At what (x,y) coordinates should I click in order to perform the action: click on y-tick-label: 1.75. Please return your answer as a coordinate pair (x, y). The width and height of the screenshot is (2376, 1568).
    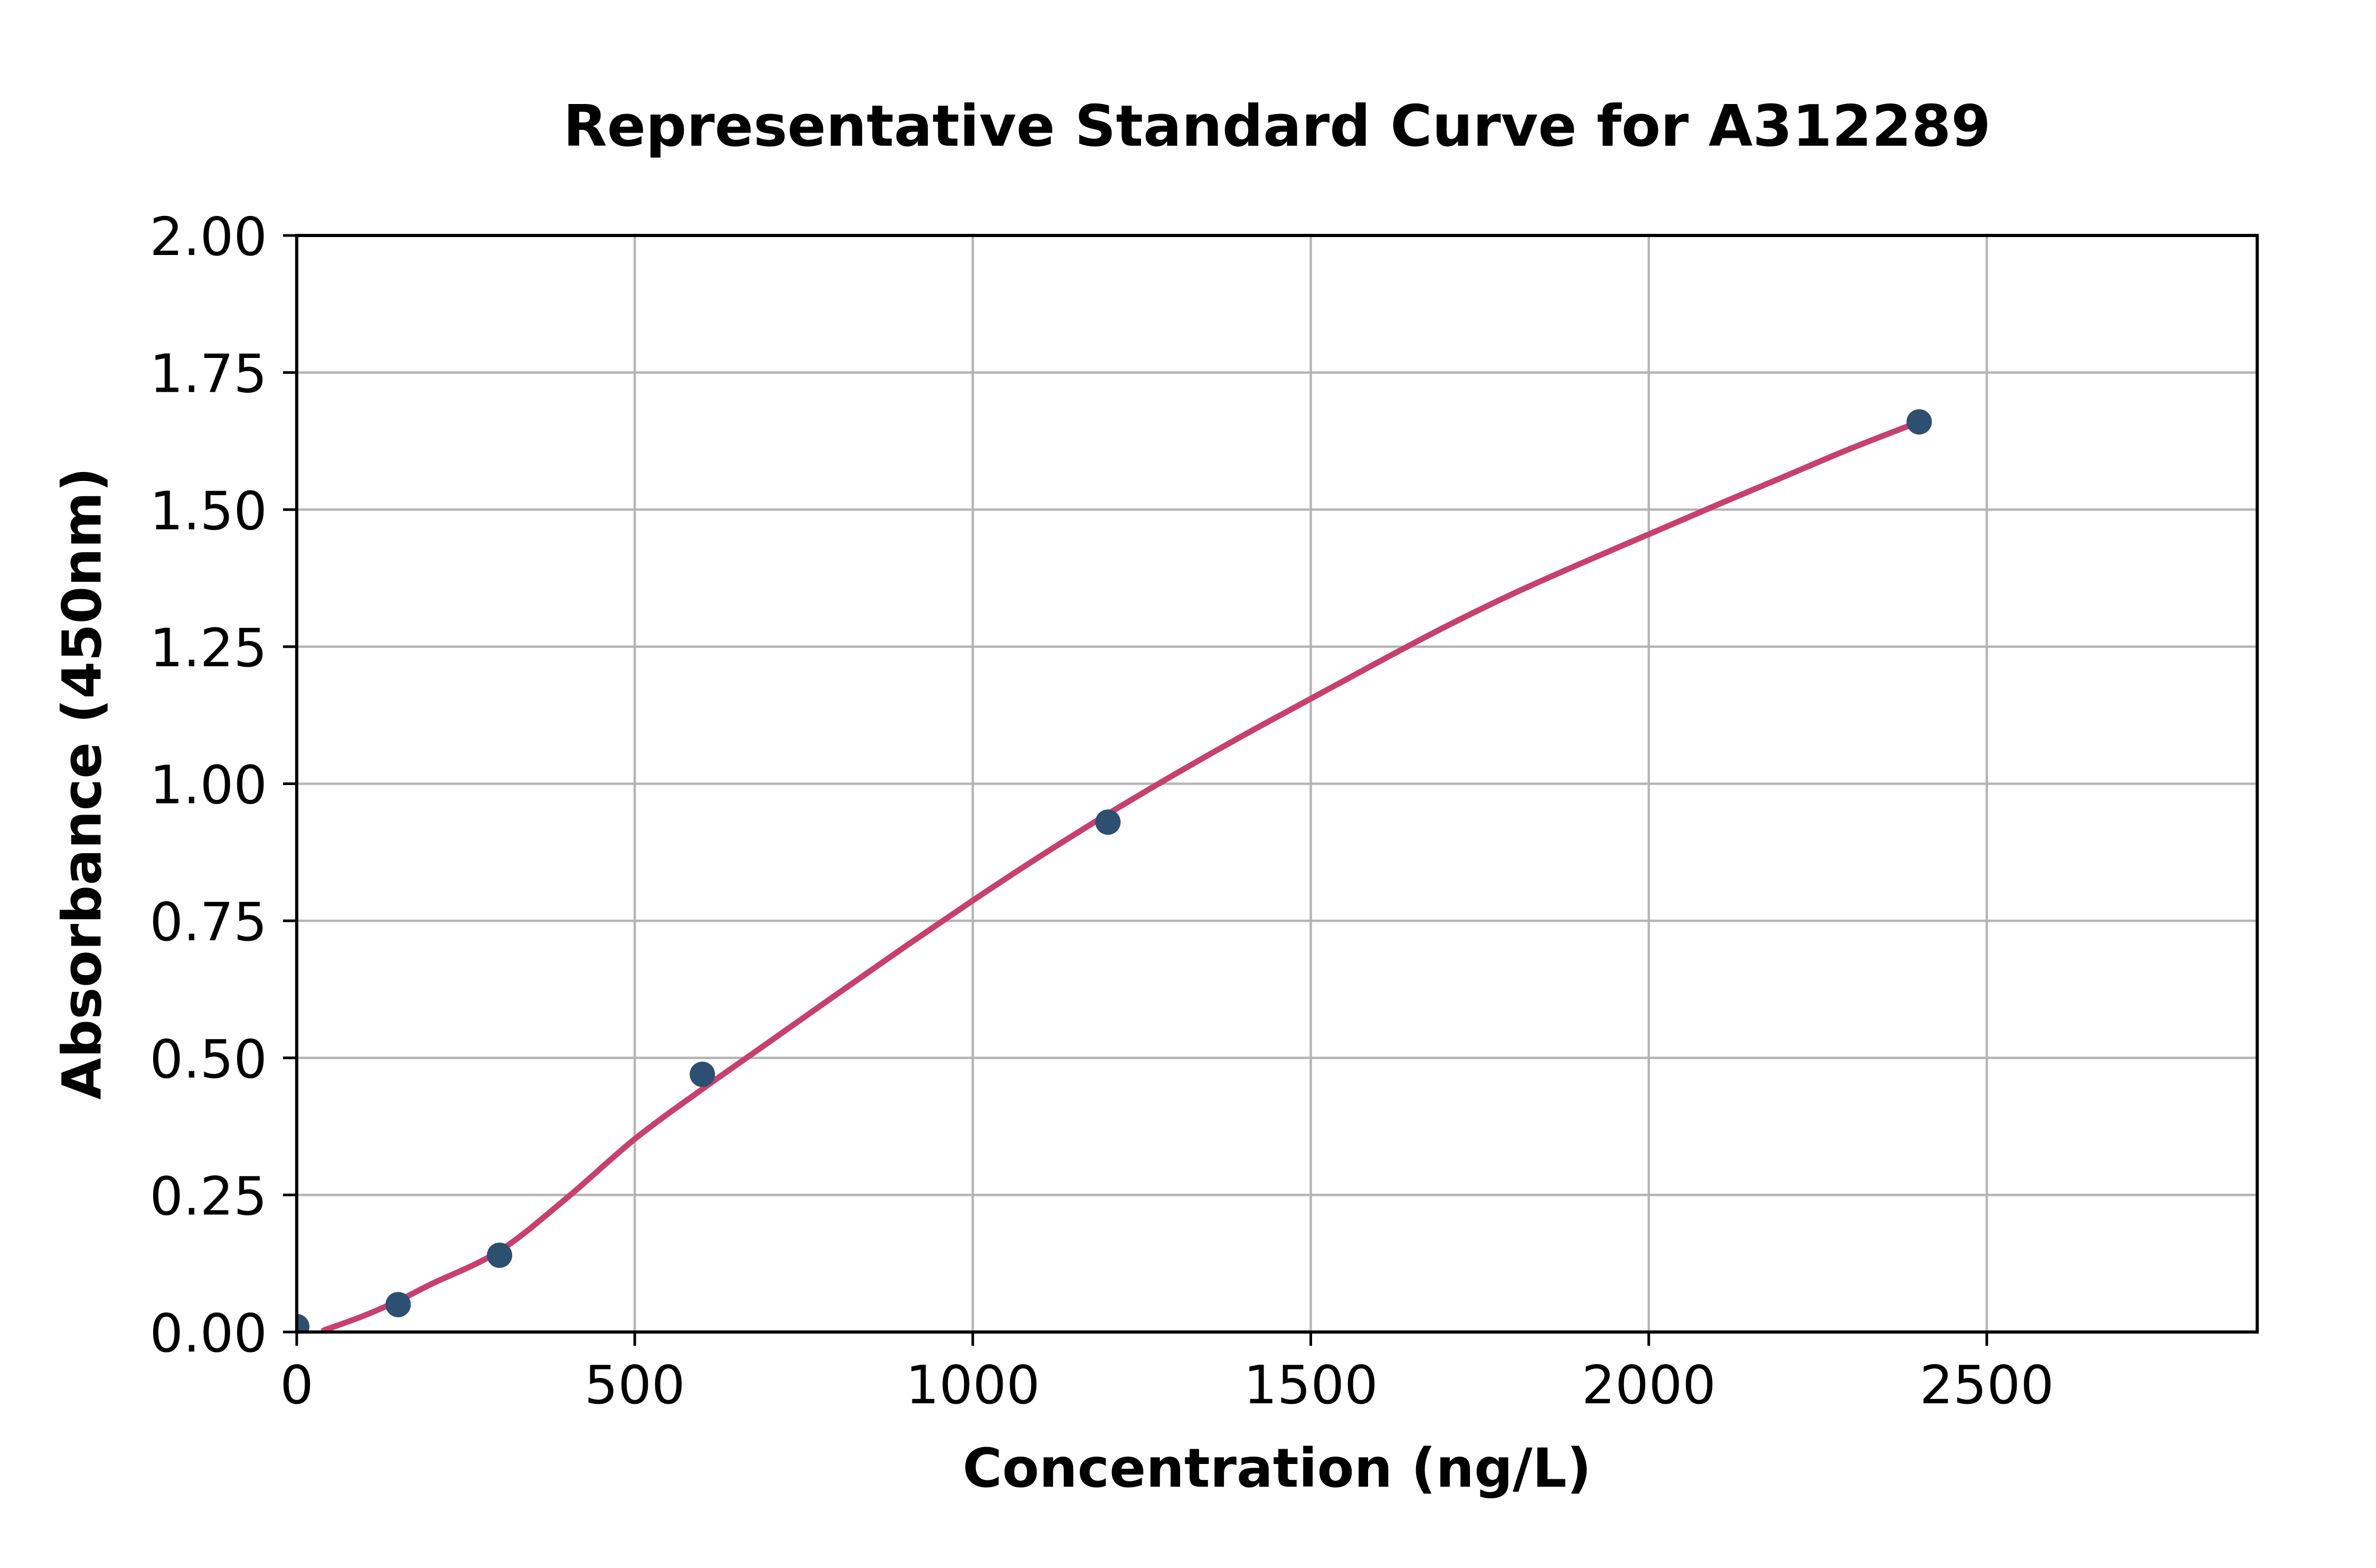
    Looking at the image, I should click on (208, 374).